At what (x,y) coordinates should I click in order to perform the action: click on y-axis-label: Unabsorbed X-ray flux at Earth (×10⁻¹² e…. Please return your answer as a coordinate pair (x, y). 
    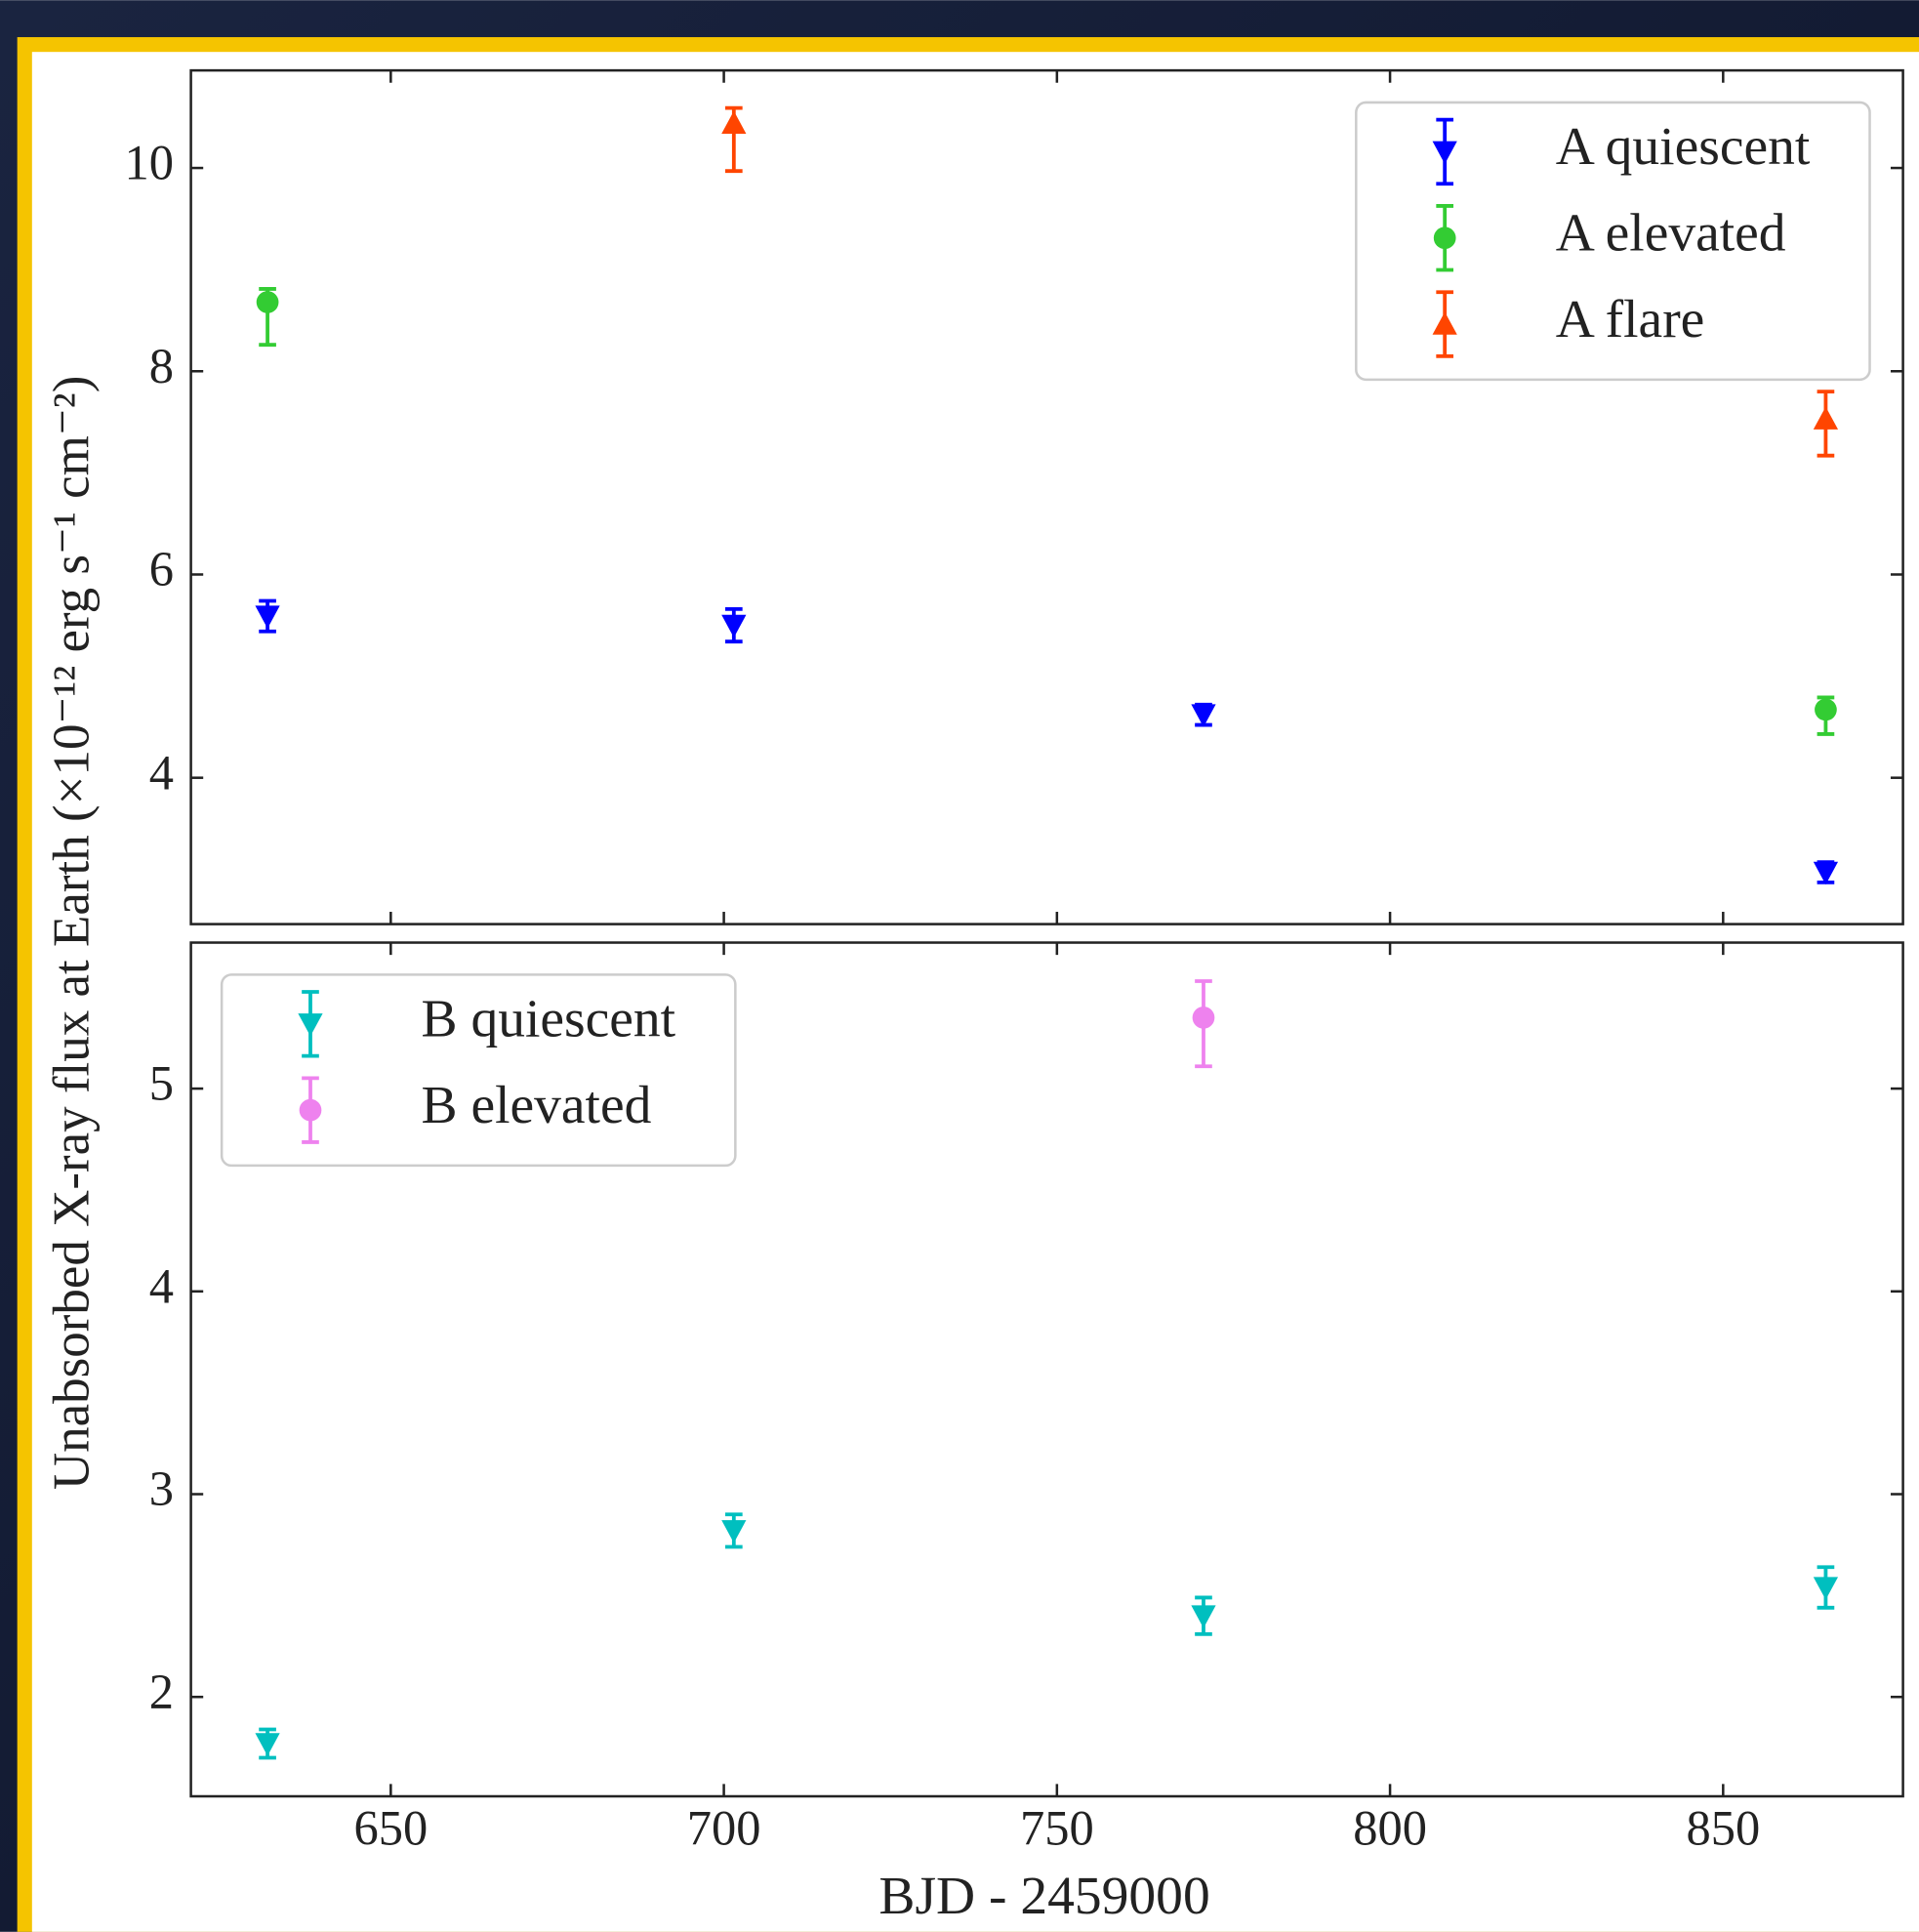
    Looking at the image, I should click on (71, 933).